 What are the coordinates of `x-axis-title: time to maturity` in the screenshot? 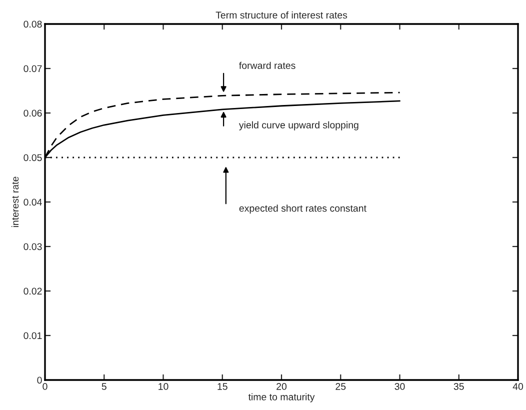 It's located at (281, 397).